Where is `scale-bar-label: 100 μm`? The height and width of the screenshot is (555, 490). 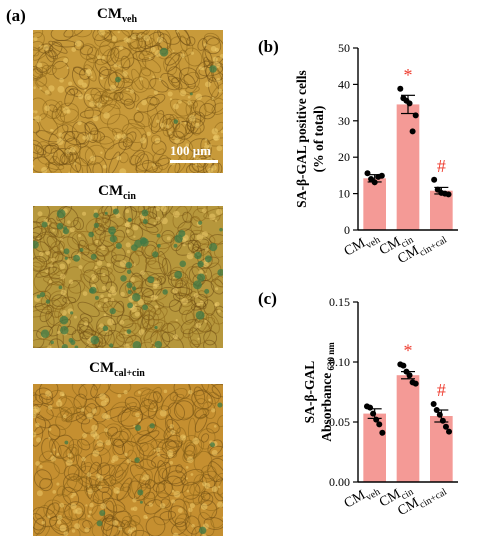 scale-bar-label: 100 μm is located at coordinates (190, 150).